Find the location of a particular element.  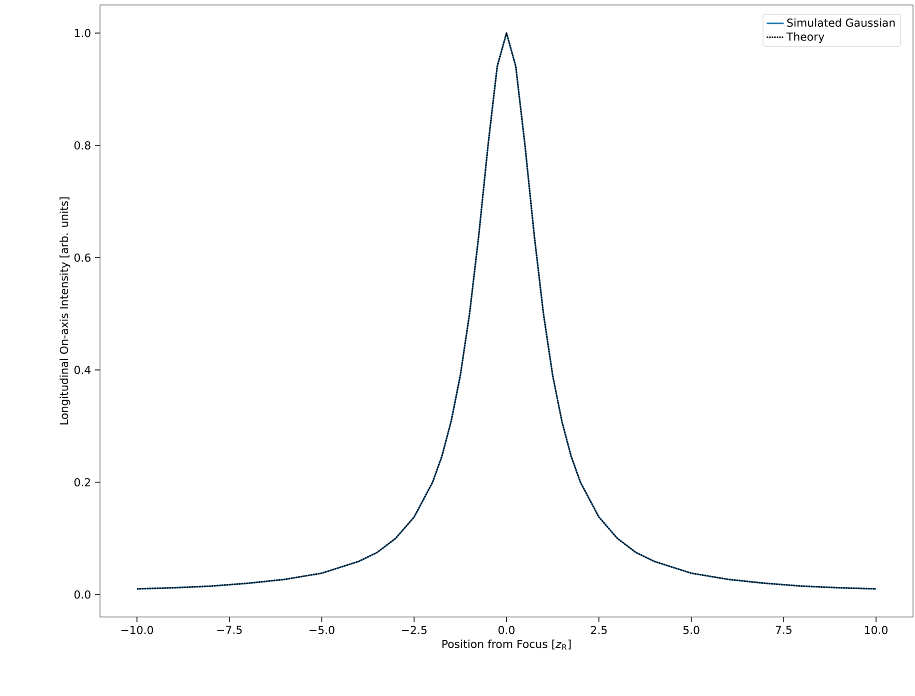

legend-label: Theory is located at coordinates (805, 37).